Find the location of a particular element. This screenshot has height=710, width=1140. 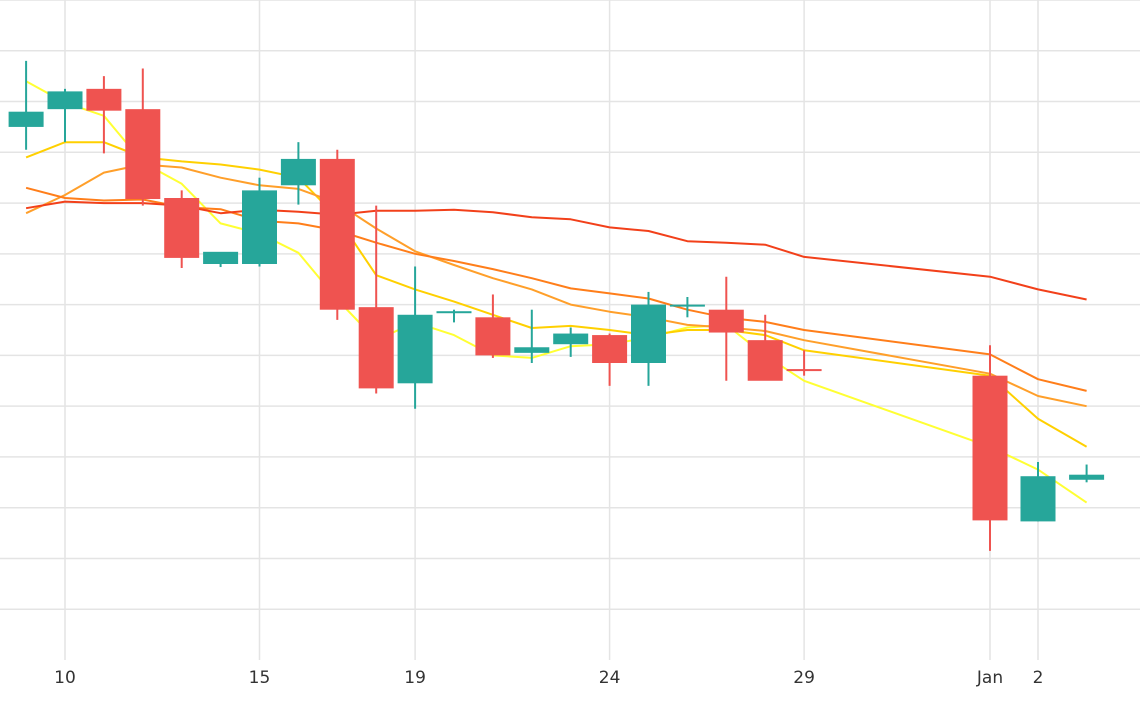

x-tick-label: Jan is located at coordinates (989, 678).